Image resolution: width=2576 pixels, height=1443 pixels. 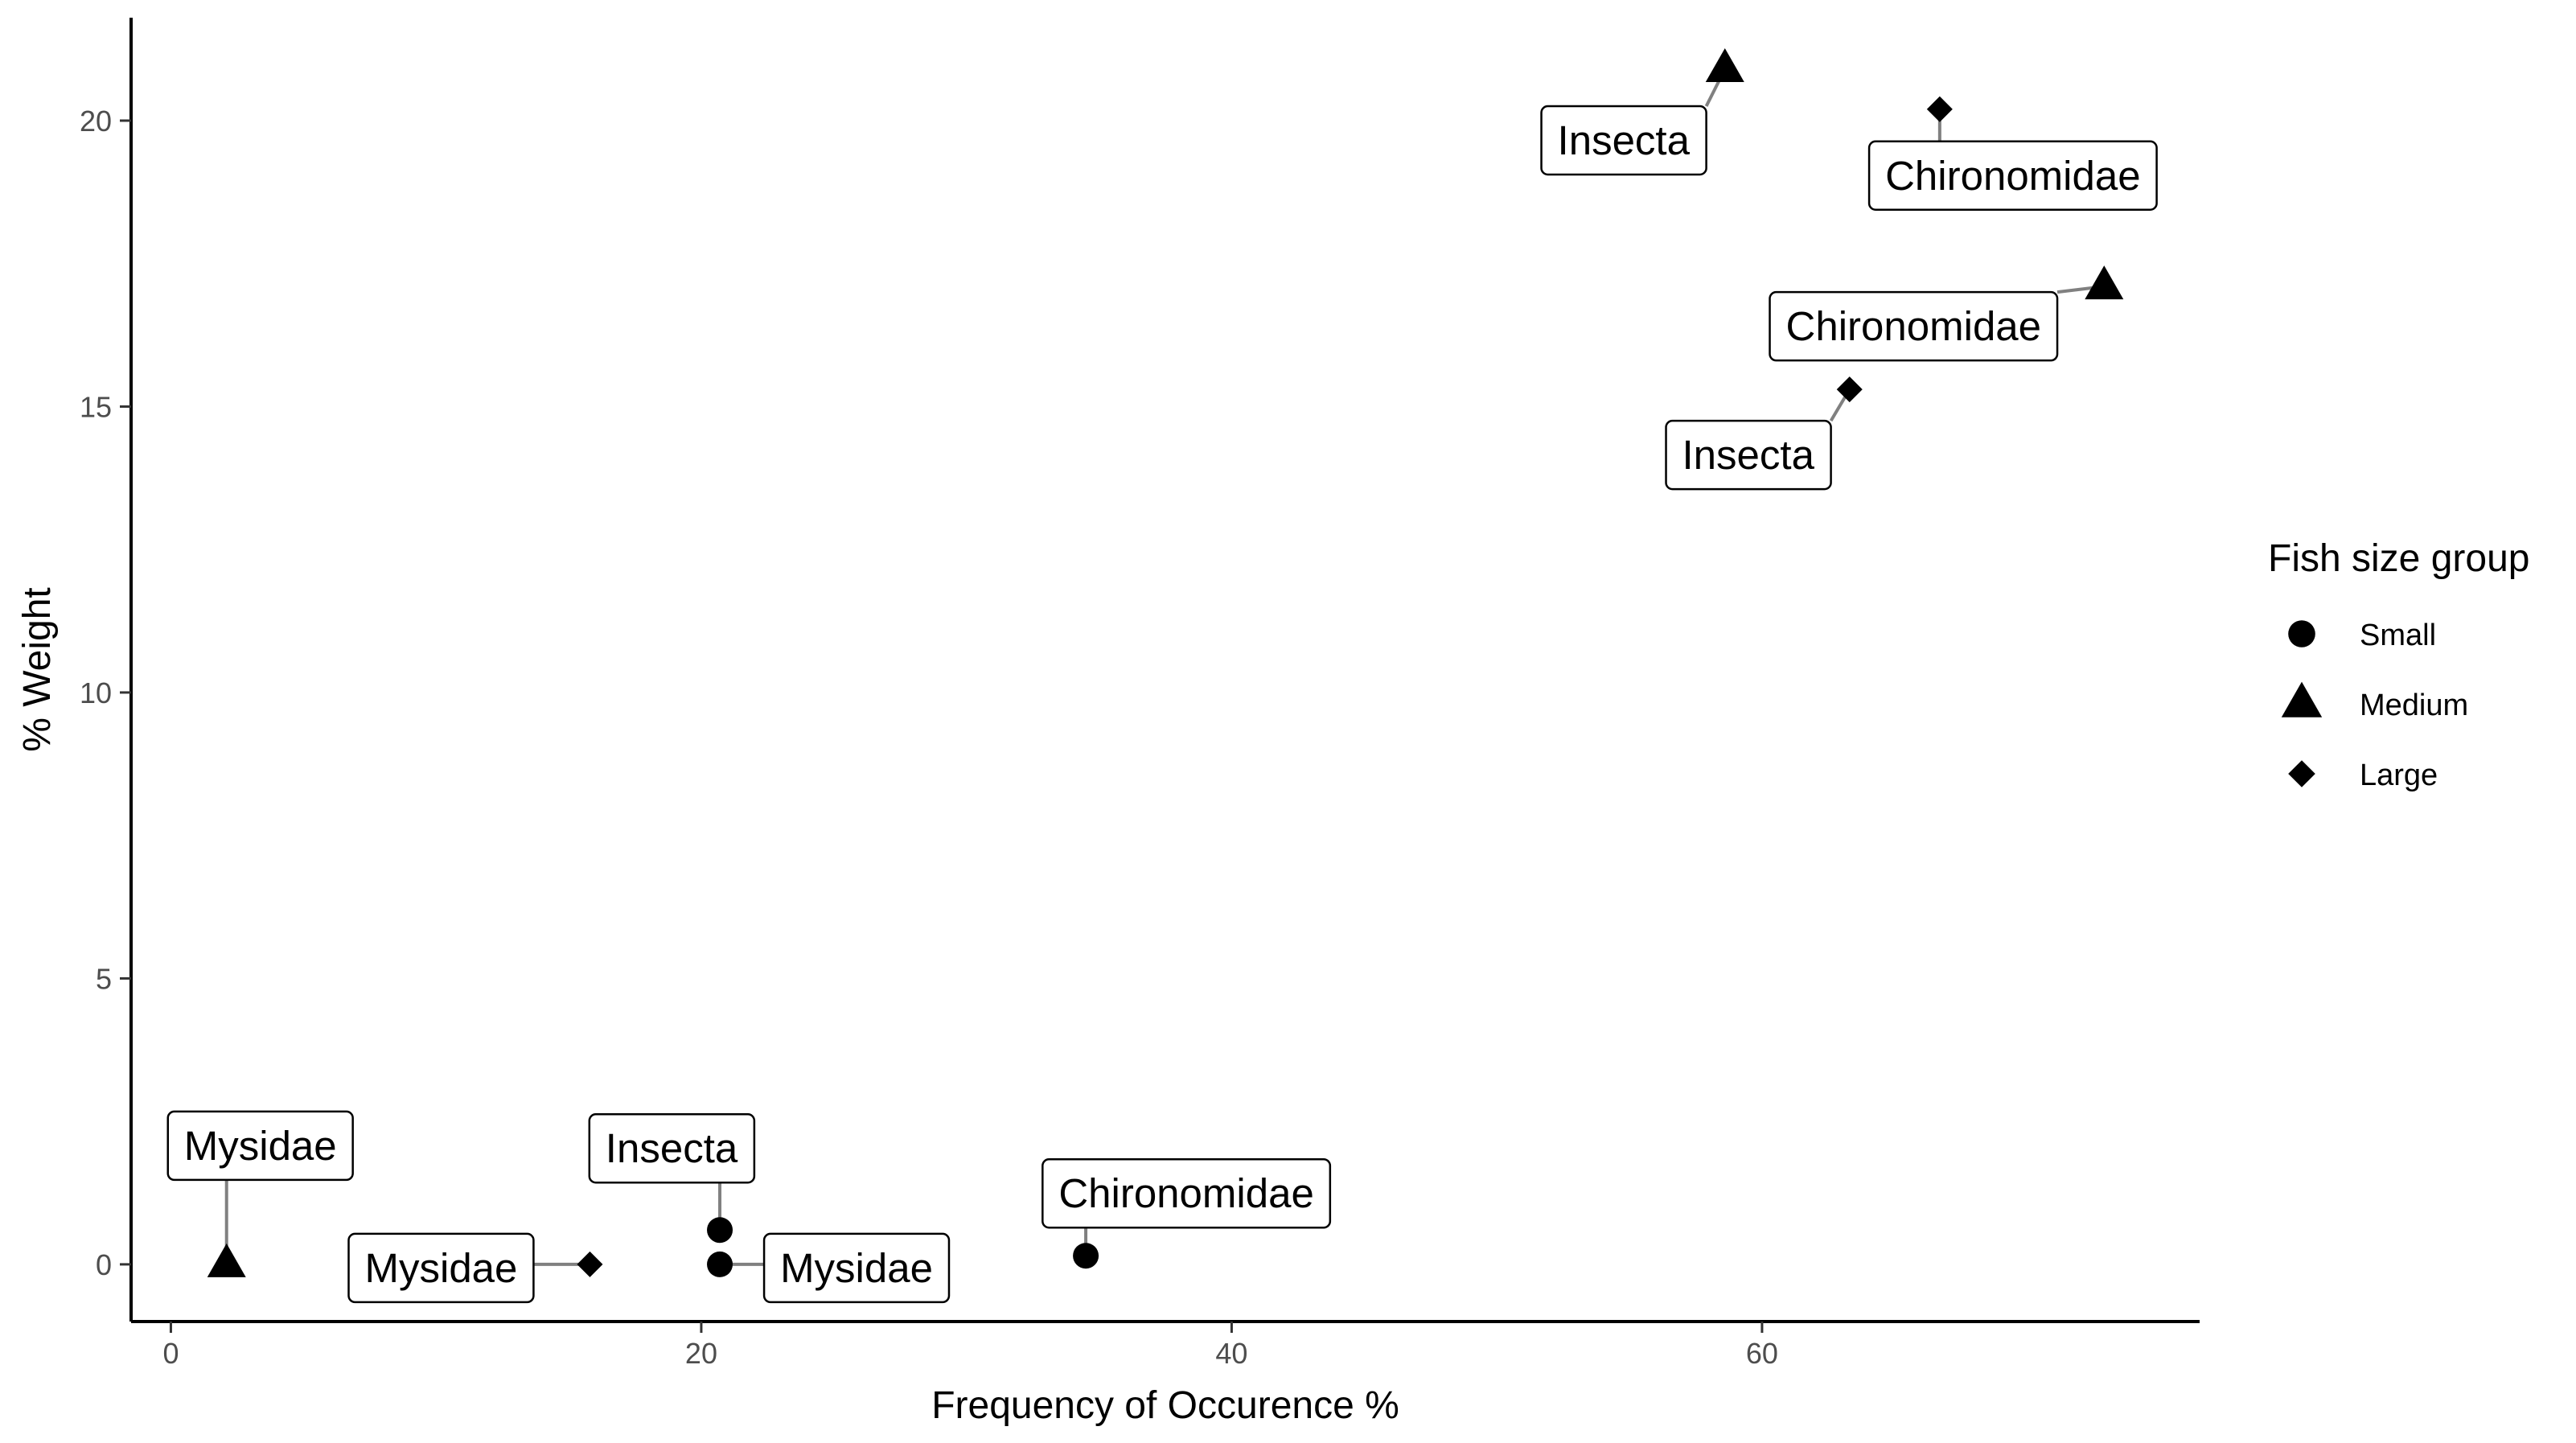 I want to click on legend-label-small: Small, so click(x=2398, y=635).